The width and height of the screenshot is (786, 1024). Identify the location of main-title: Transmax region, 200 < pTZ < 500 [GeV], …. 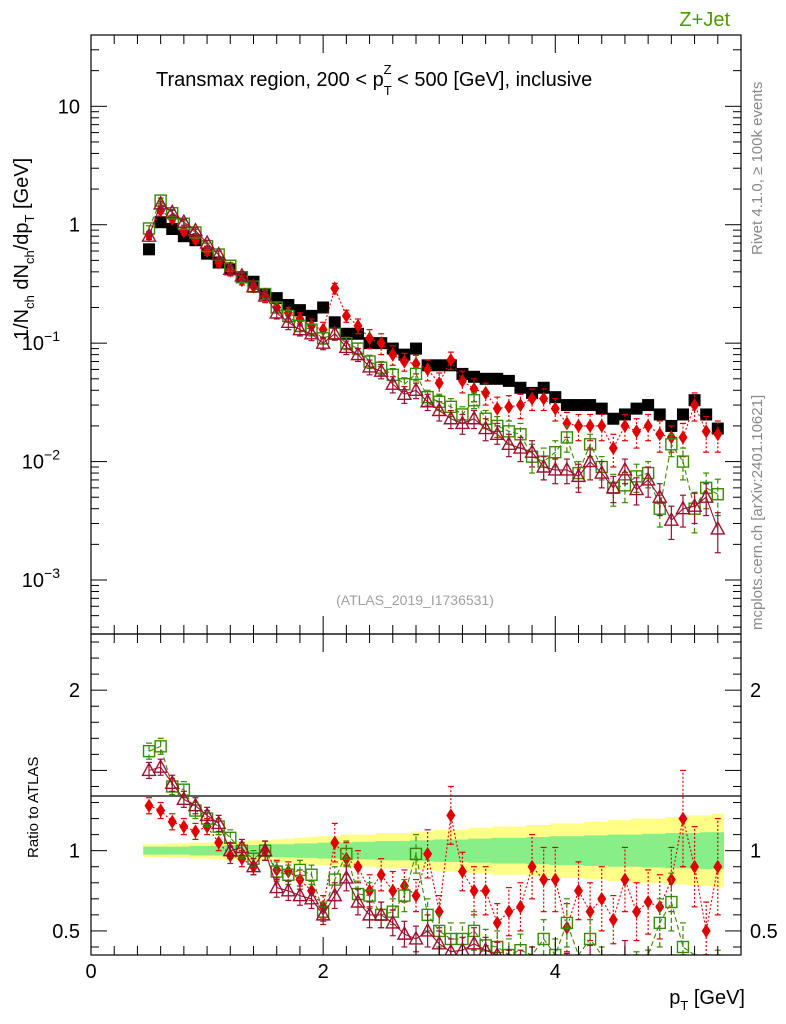
(374, 80).